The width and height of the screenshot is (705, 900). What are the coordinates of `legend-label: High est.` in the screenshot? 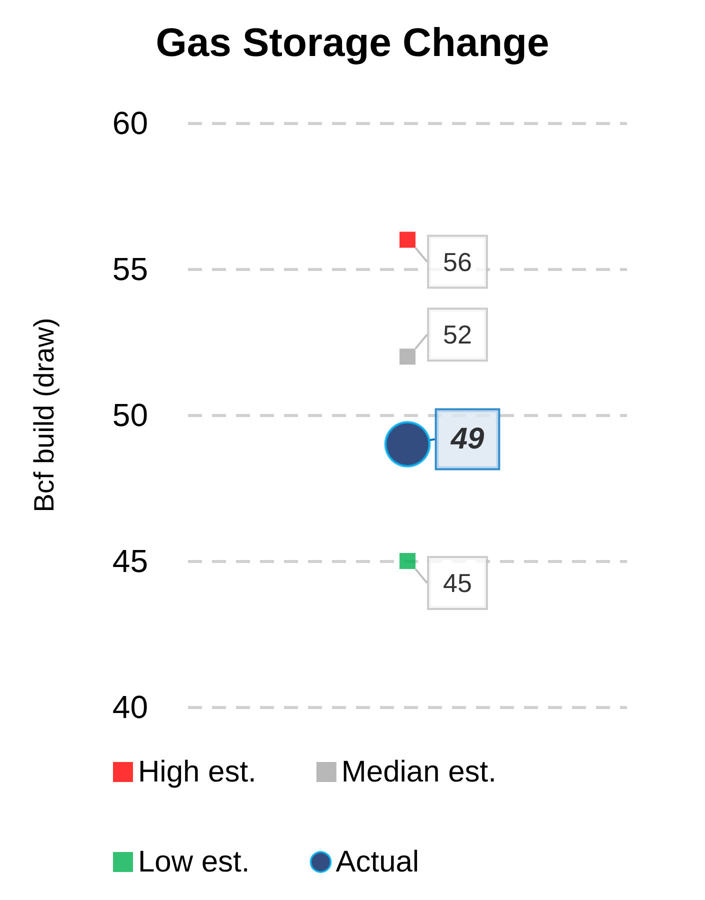 It's located at (197, 772).